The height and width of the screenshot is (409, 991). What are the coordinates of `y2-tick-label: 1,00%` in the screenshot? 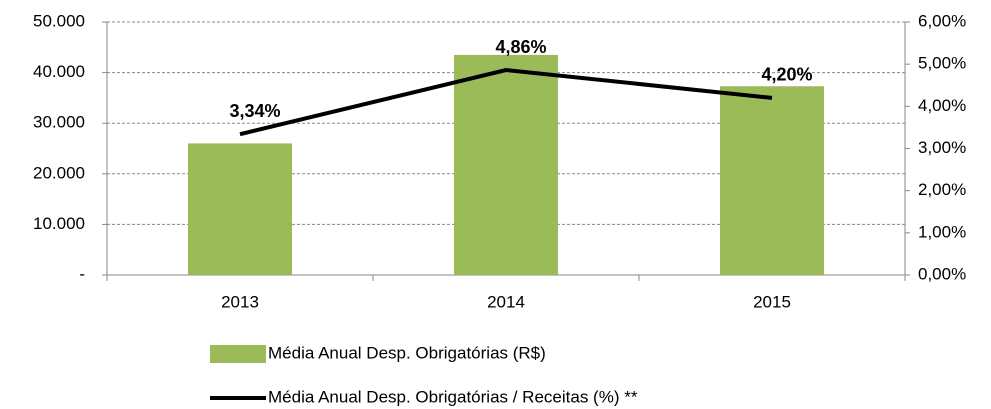 It's located at (942, 231).